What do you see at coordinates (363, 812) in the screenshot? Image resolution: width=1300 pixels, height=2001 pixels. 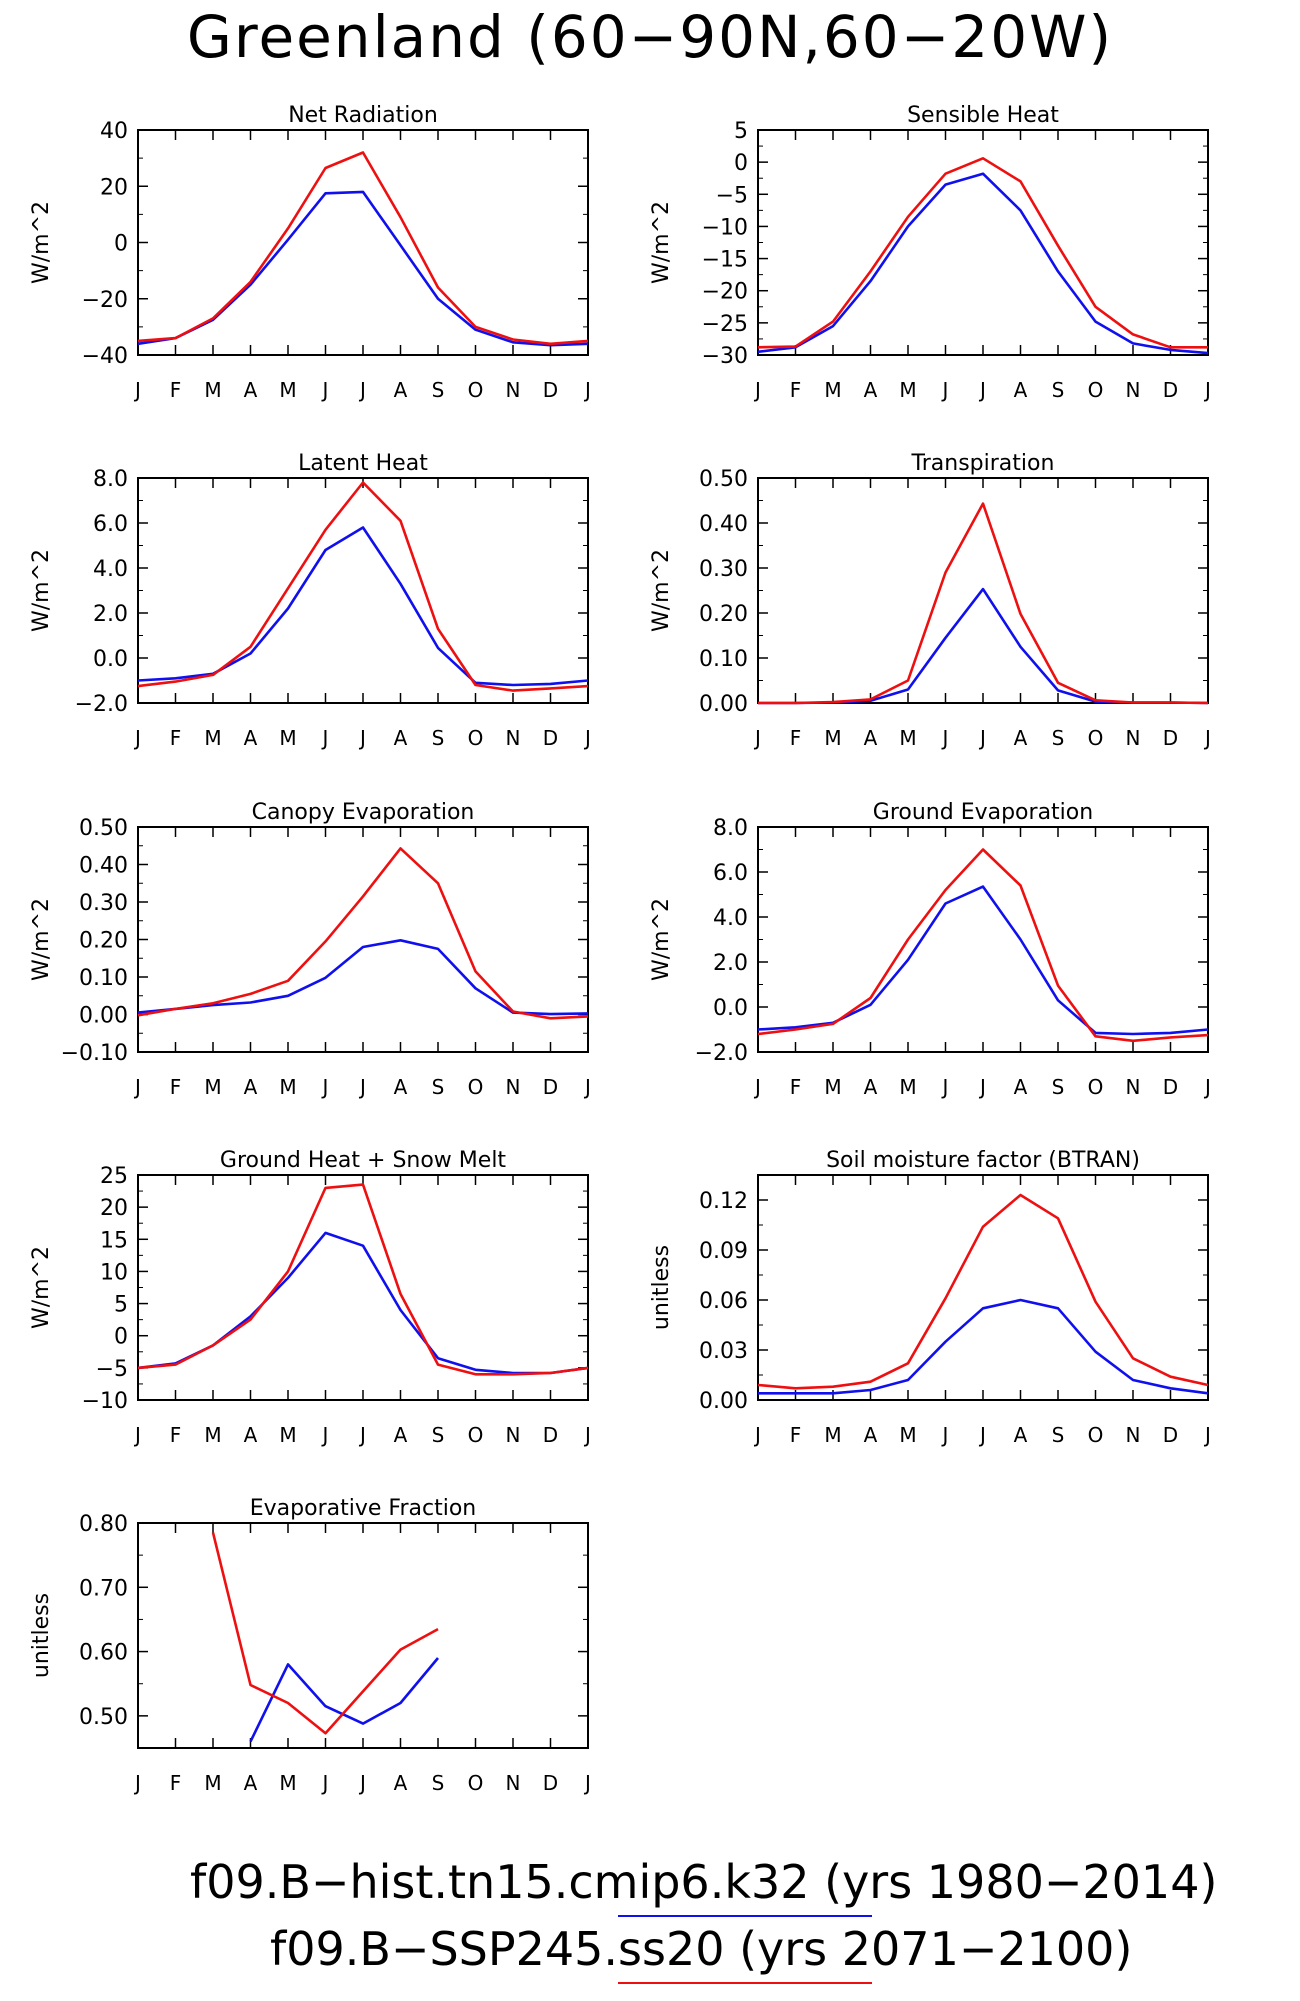 I see `panel-title: Canopy Evaporation` at bounding box center [363, 812].